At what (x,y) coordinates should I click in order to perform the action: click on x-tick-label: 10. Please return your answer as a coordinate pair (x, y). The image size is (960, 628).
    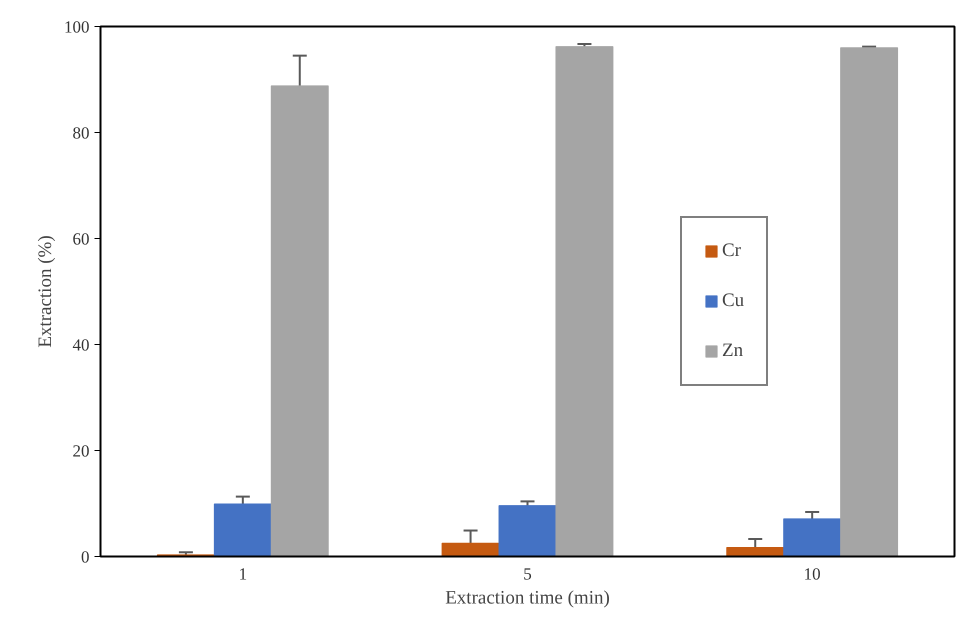
    Looking at the image, I should click on (812, 574).